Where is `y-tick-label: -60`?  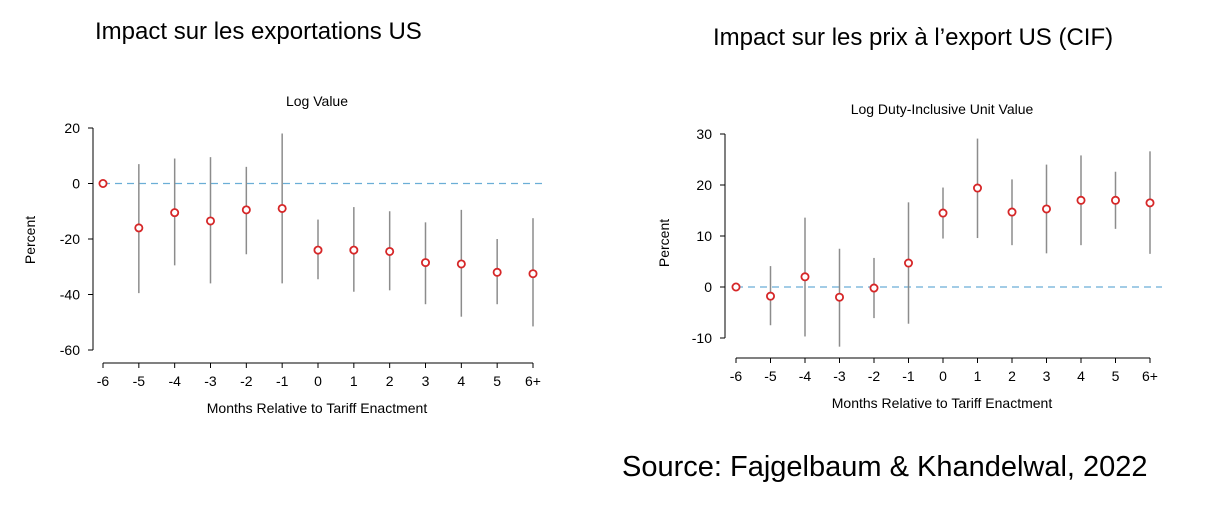
y-tick-label: -60 is located at coordinates (70, 350).